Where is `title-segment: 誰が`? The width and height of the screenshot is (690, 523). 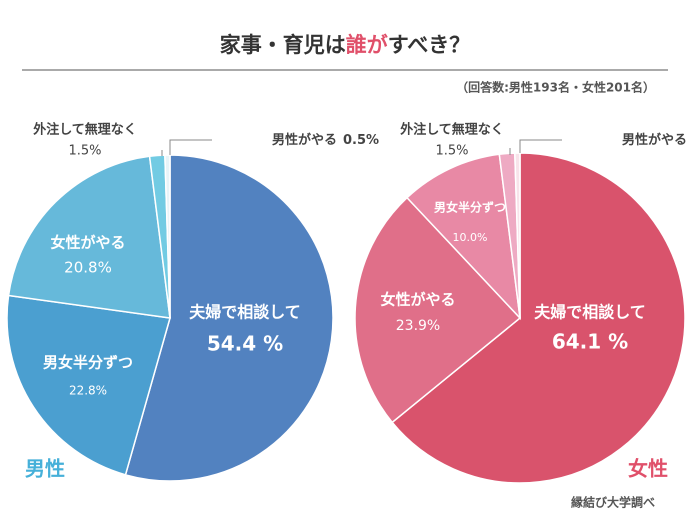 title-segment: 誰が is located at coordinates (367, 45).